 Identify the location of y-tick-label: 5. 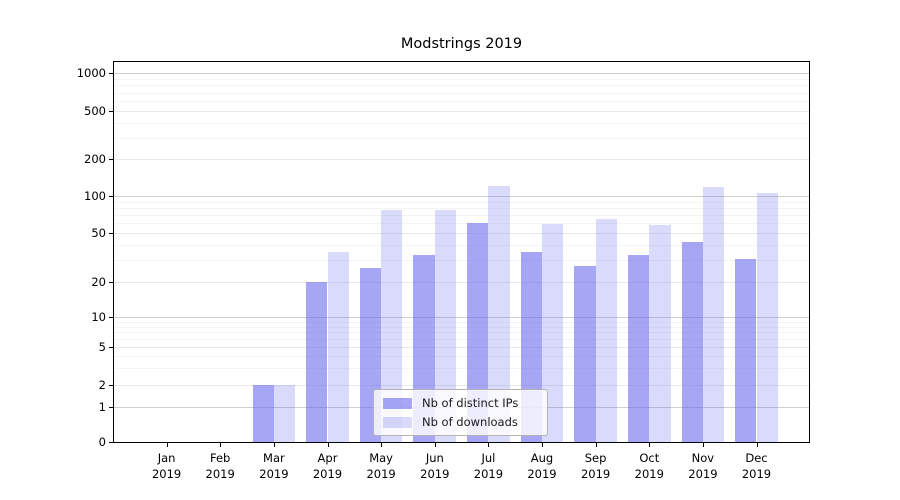
(102, 347).